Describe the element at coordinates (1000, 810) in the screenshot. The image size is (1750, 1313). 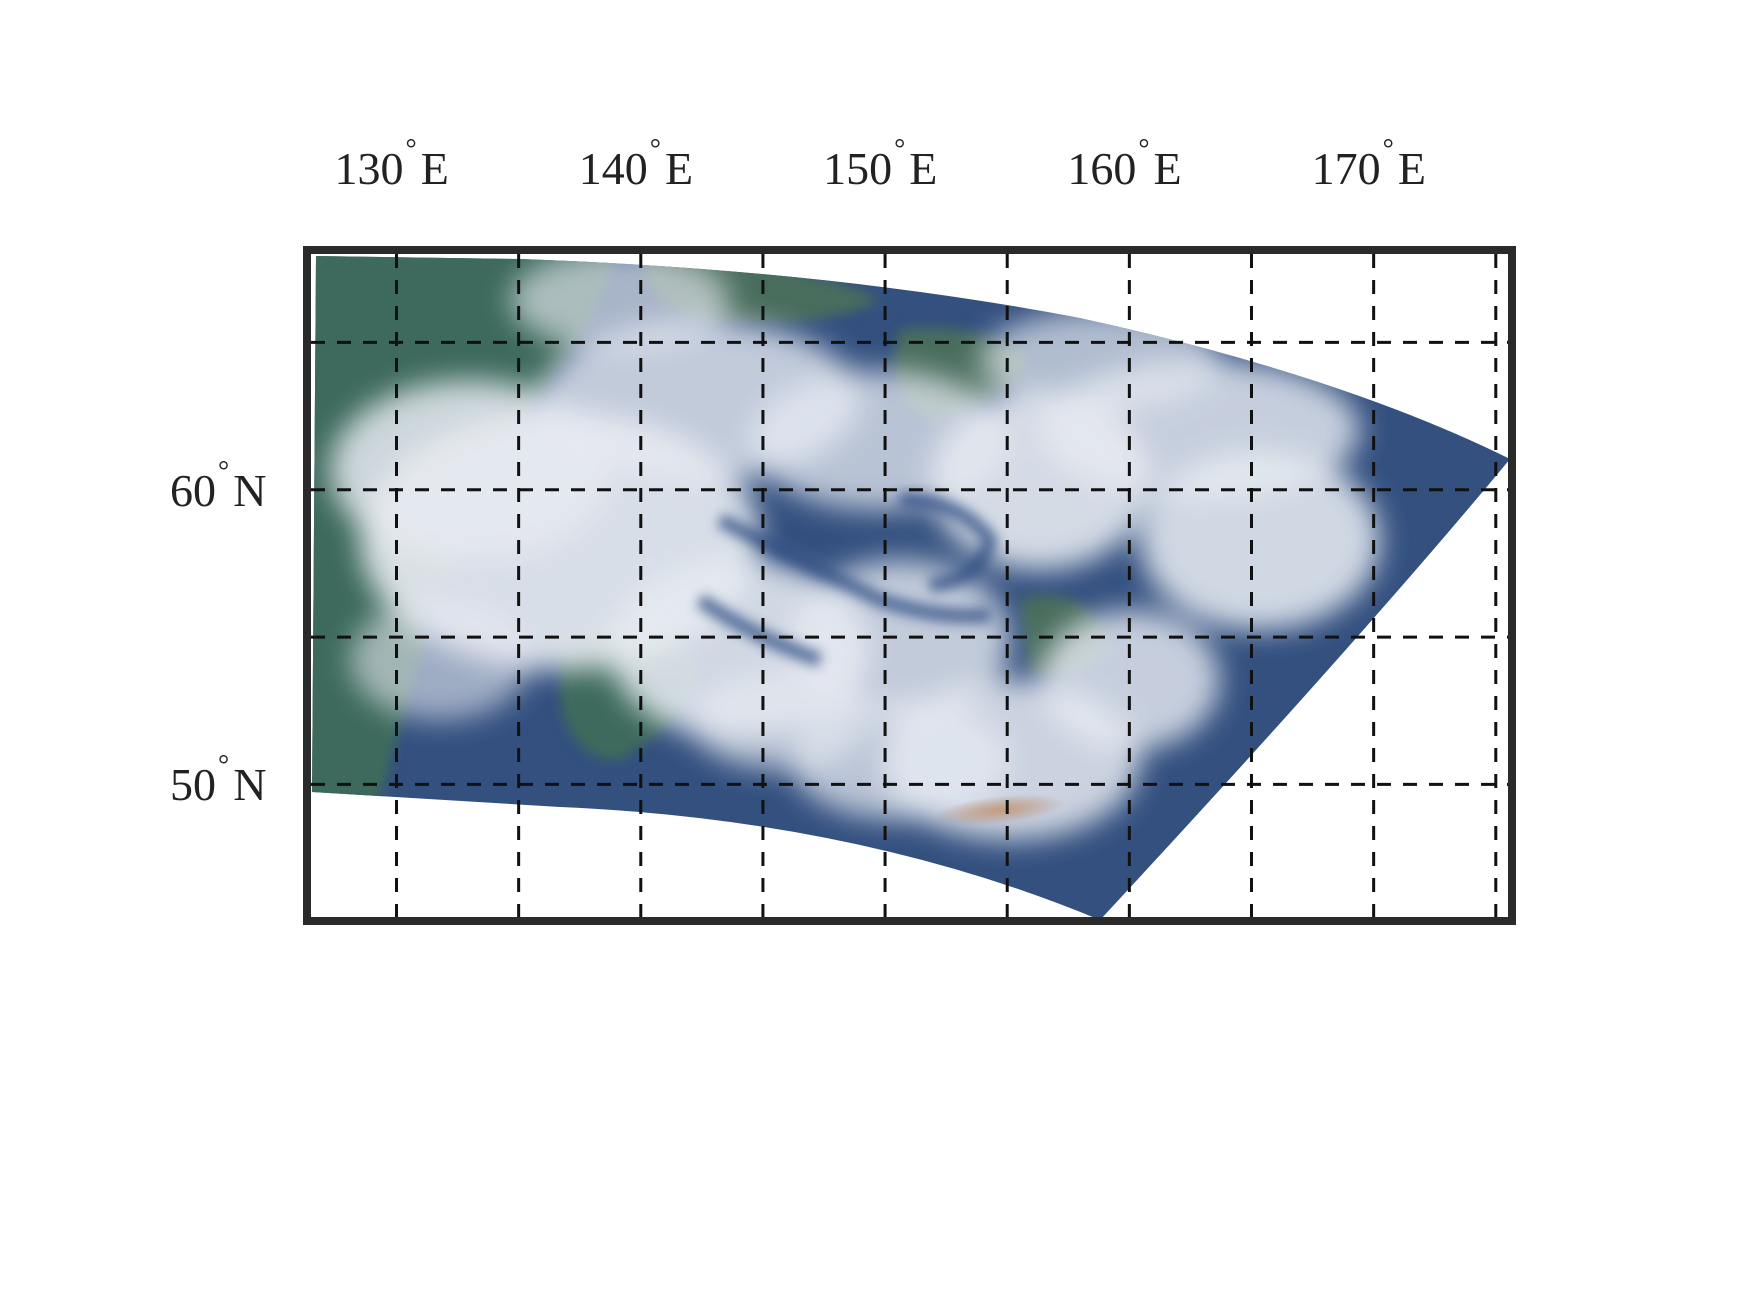
I see `volcanic-plume` at that location.